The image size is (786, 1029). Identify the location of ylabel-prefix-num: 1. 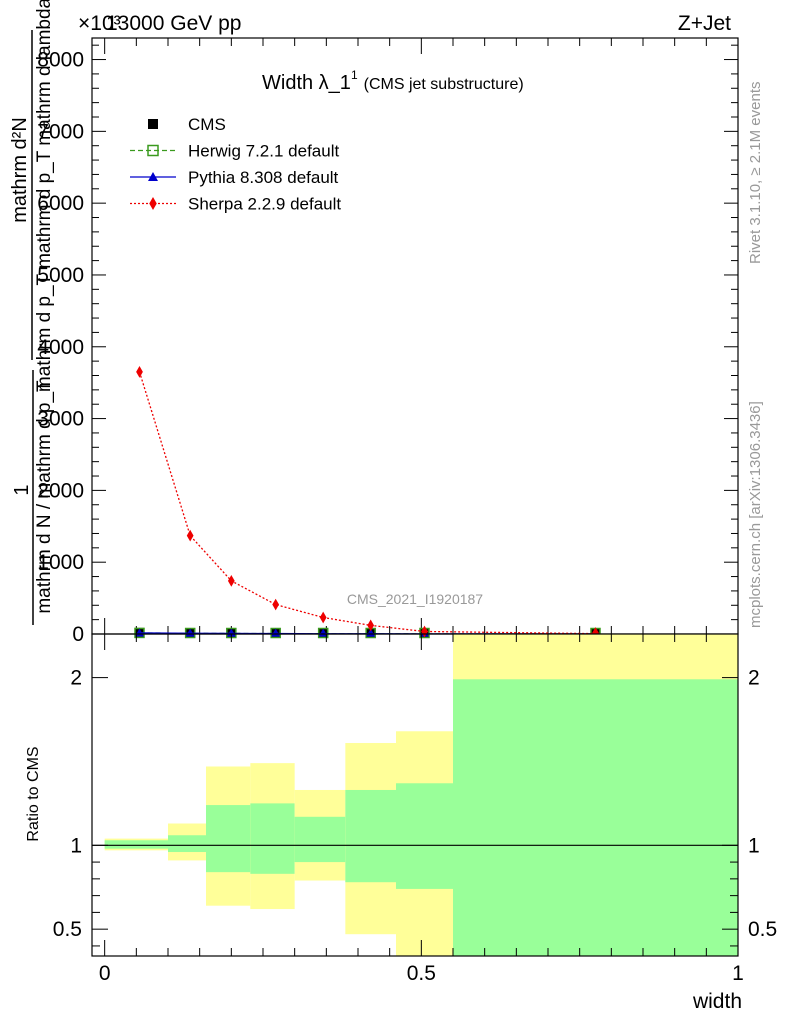
(22, 489).